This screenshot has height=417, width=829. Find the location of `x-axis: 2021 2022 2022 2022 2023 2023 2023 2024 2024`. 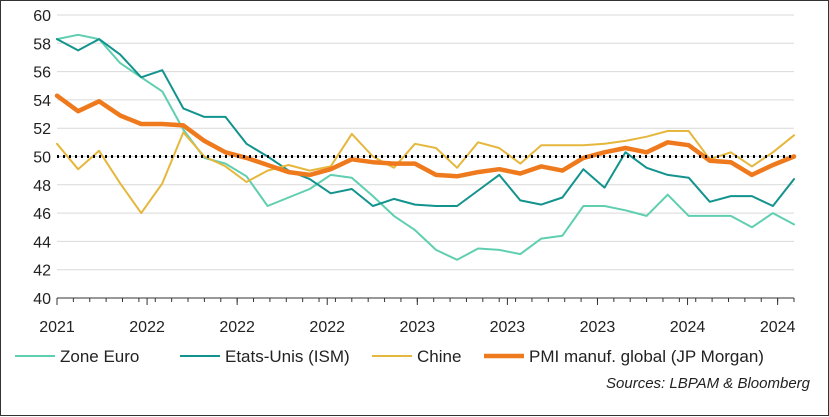

x-axis: 2021 2022 2022 2022 2023 2023 2023 2024 2024 is located at coordinates (417, 316).